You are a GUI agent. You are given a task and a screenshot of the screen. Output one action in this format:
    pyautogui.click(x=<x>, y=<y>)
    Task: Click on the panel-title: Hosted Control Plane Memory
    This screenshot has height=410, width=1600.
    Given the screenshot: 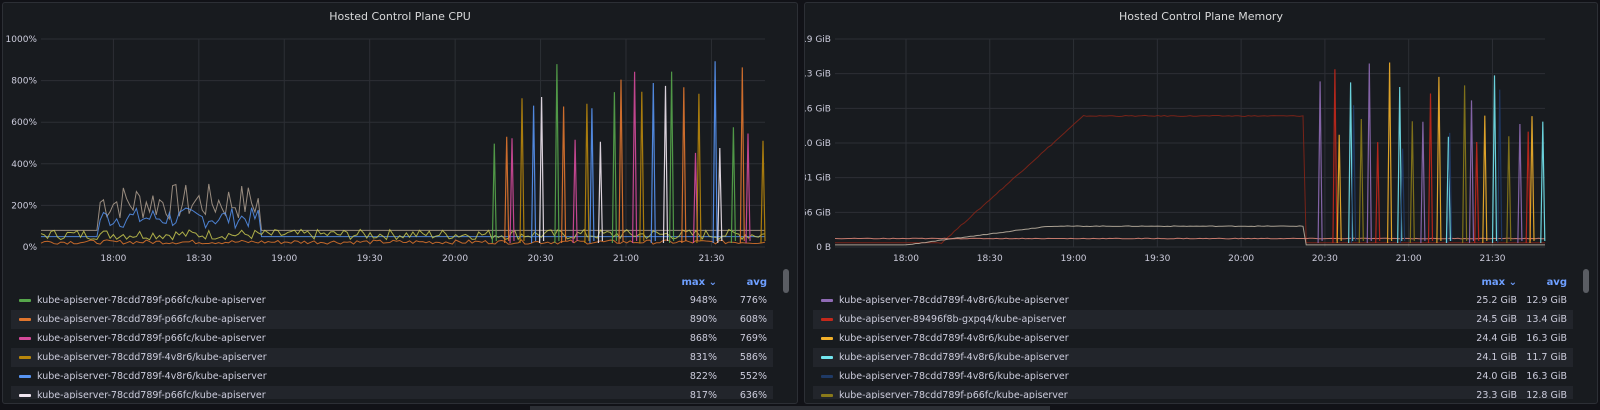 What is the action you would take?
    pyautogui.click(x=1201, y=16)
    